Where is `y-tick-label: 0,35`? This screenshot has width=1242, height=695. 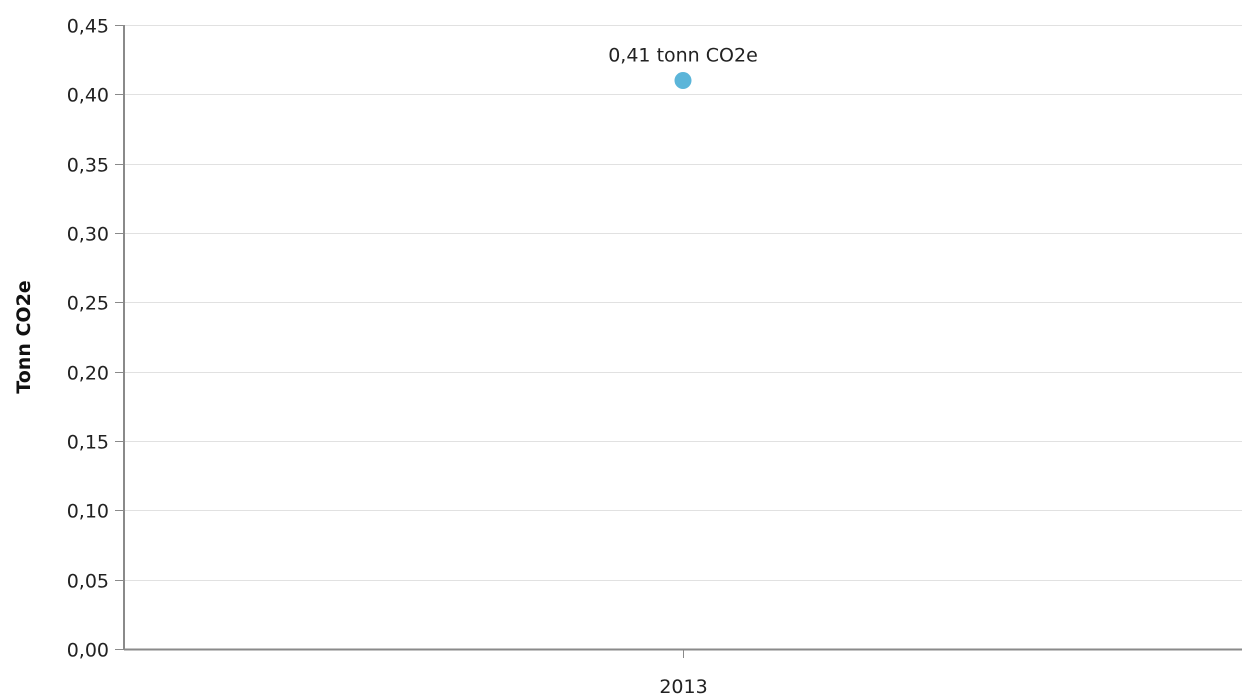 y-tick-label: 0,35 is located at coordinates (88, 166).